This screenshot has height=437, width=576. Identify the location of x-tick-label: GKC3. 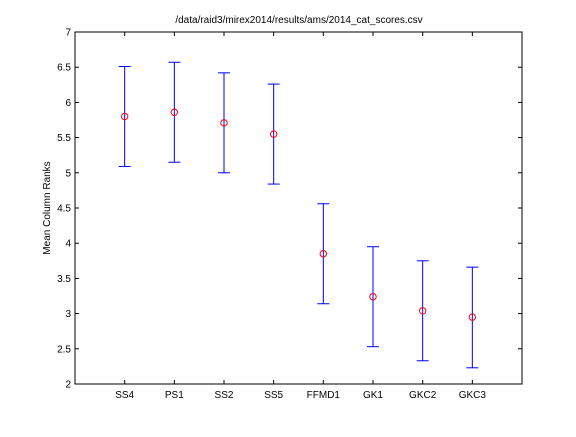
(473, 395).